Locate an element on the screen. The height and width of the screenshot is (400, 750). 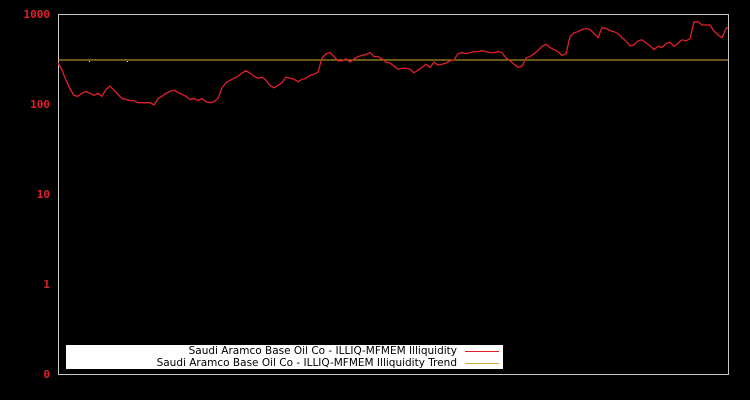
y-tick-10: 10 is located at coordinates (43, 194).